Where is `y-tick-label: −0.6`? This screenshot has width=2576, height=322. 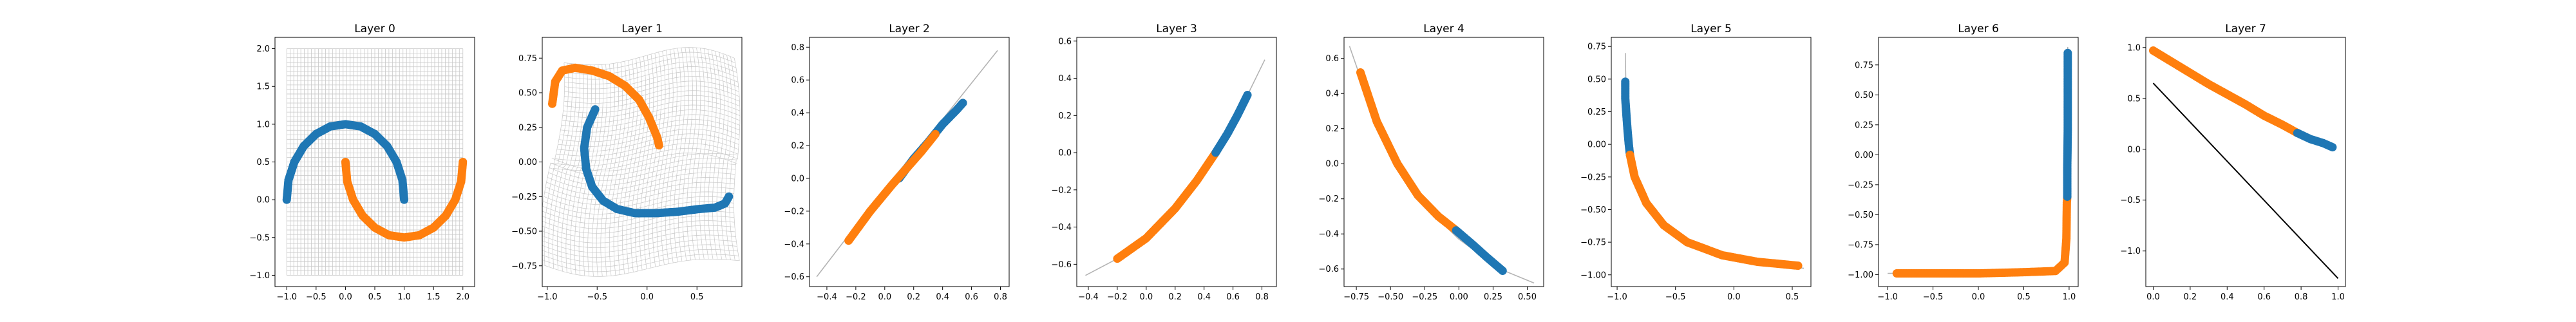
y-tick-label: −0.6 is located at coordinates (1061, 265).